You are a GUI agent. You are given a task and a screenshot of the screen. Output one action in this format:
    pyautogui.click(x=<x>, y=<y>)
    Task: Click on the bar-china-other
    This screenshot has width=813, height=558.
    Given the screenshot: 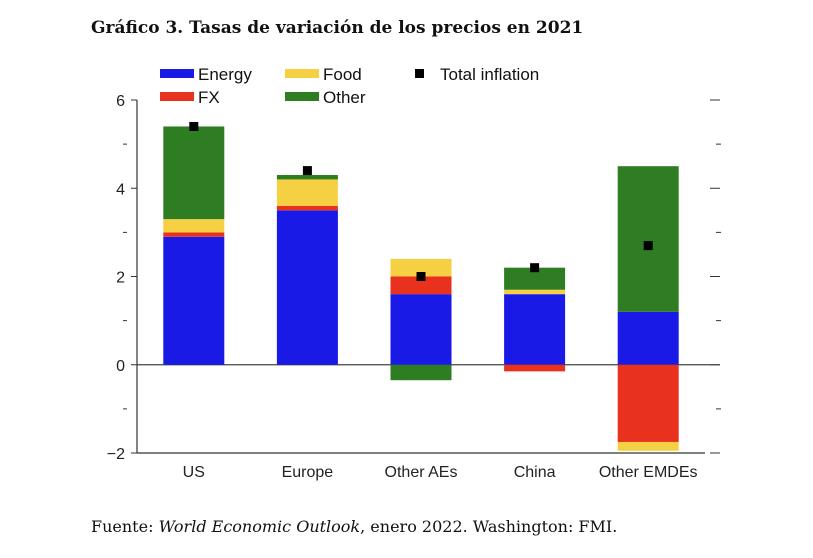 What is the action you would take?
    pyautogui.click(x=535, y=278)
    